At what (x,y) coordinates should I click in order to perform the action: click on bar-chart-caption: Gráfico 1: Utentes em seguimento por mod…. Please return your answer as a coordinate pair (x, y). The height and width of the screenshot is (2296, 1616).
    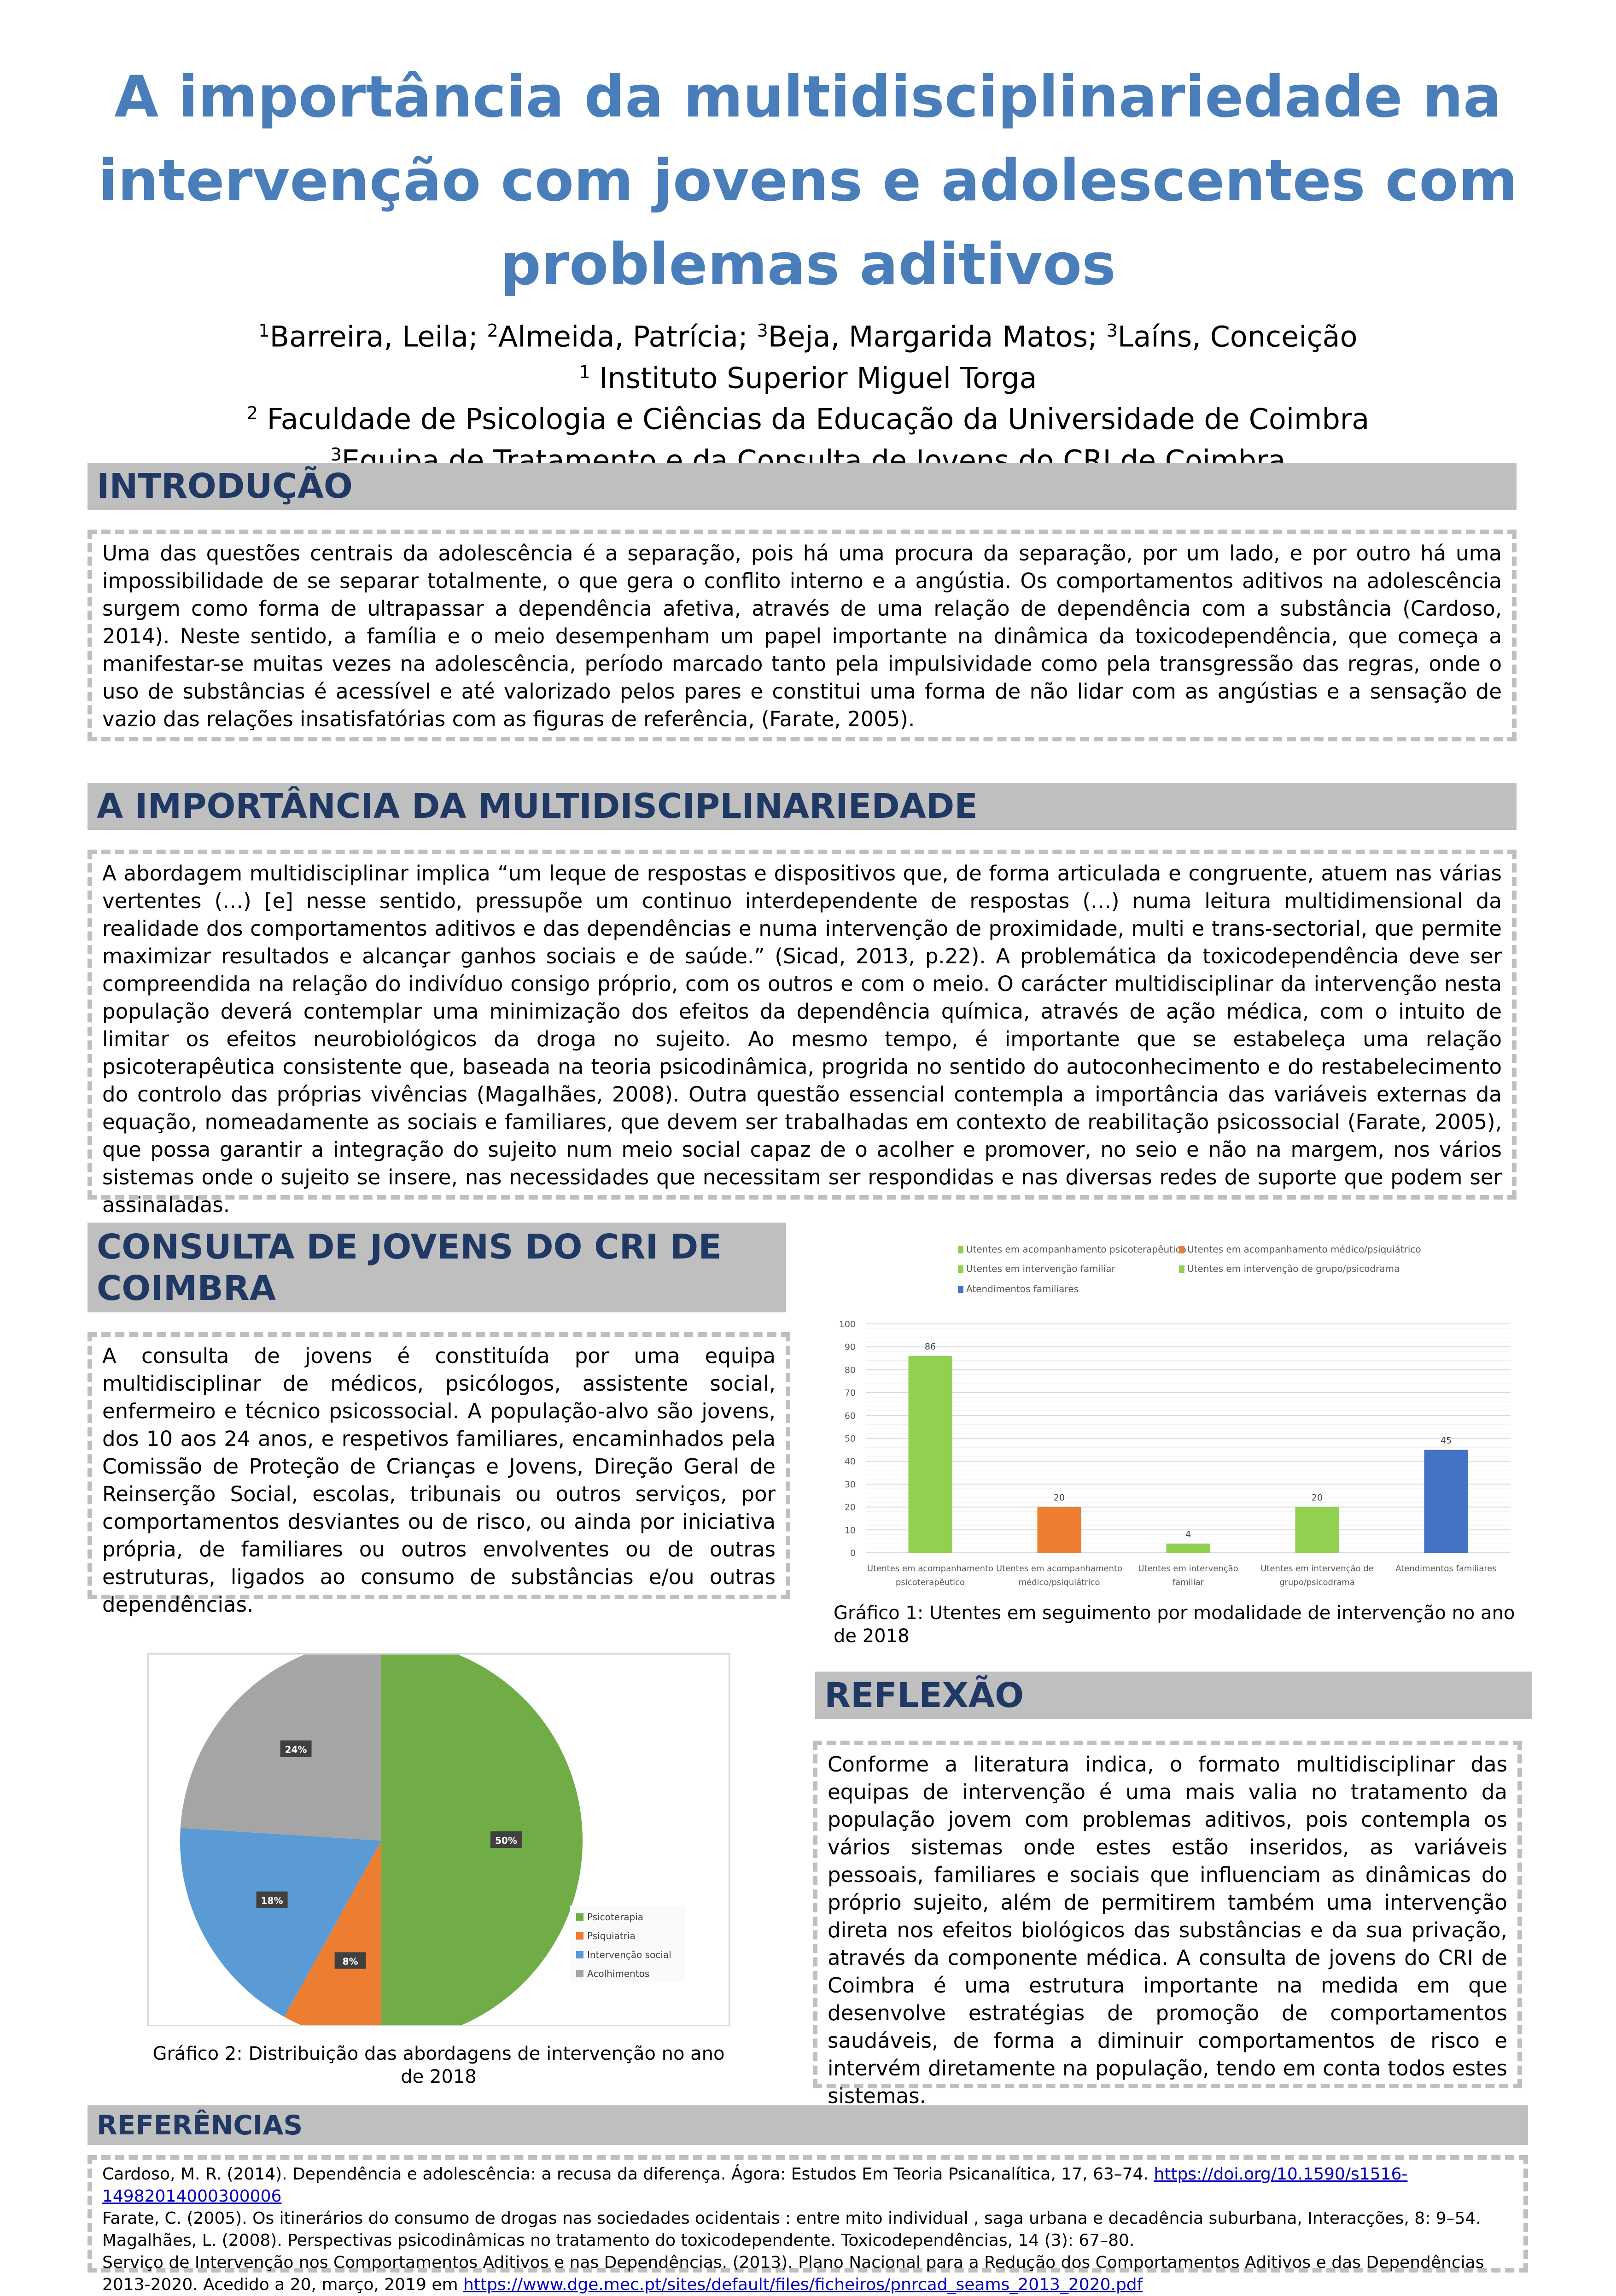
    Looking at the image, I should click on (1174, 1625).